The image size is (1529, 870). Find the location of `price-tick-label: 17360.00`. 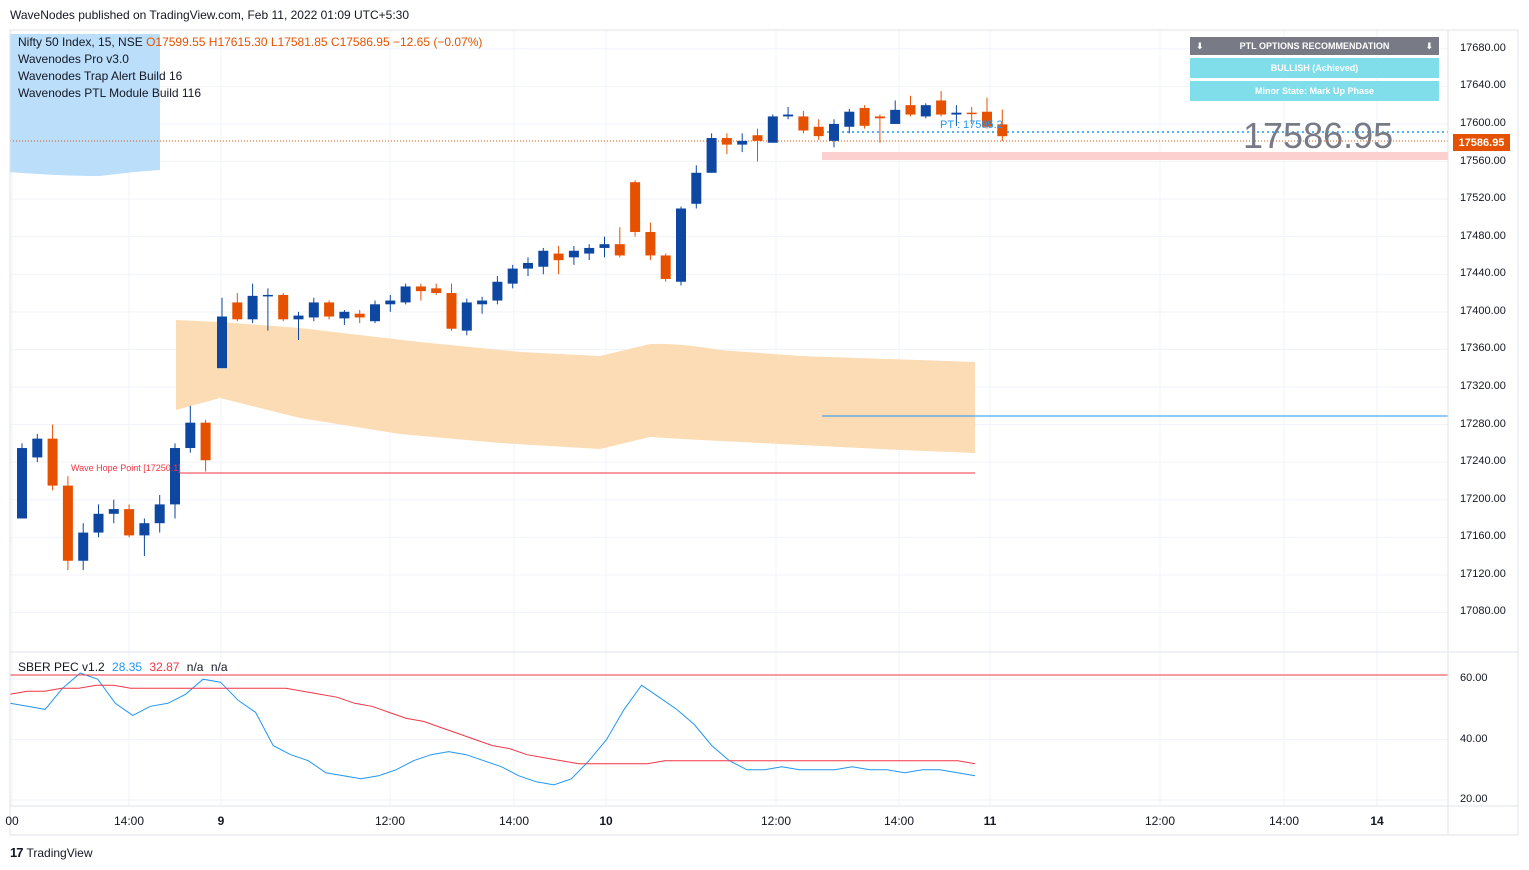

price-tick-label: 17360.00 is located at coordinates (1483, 348).